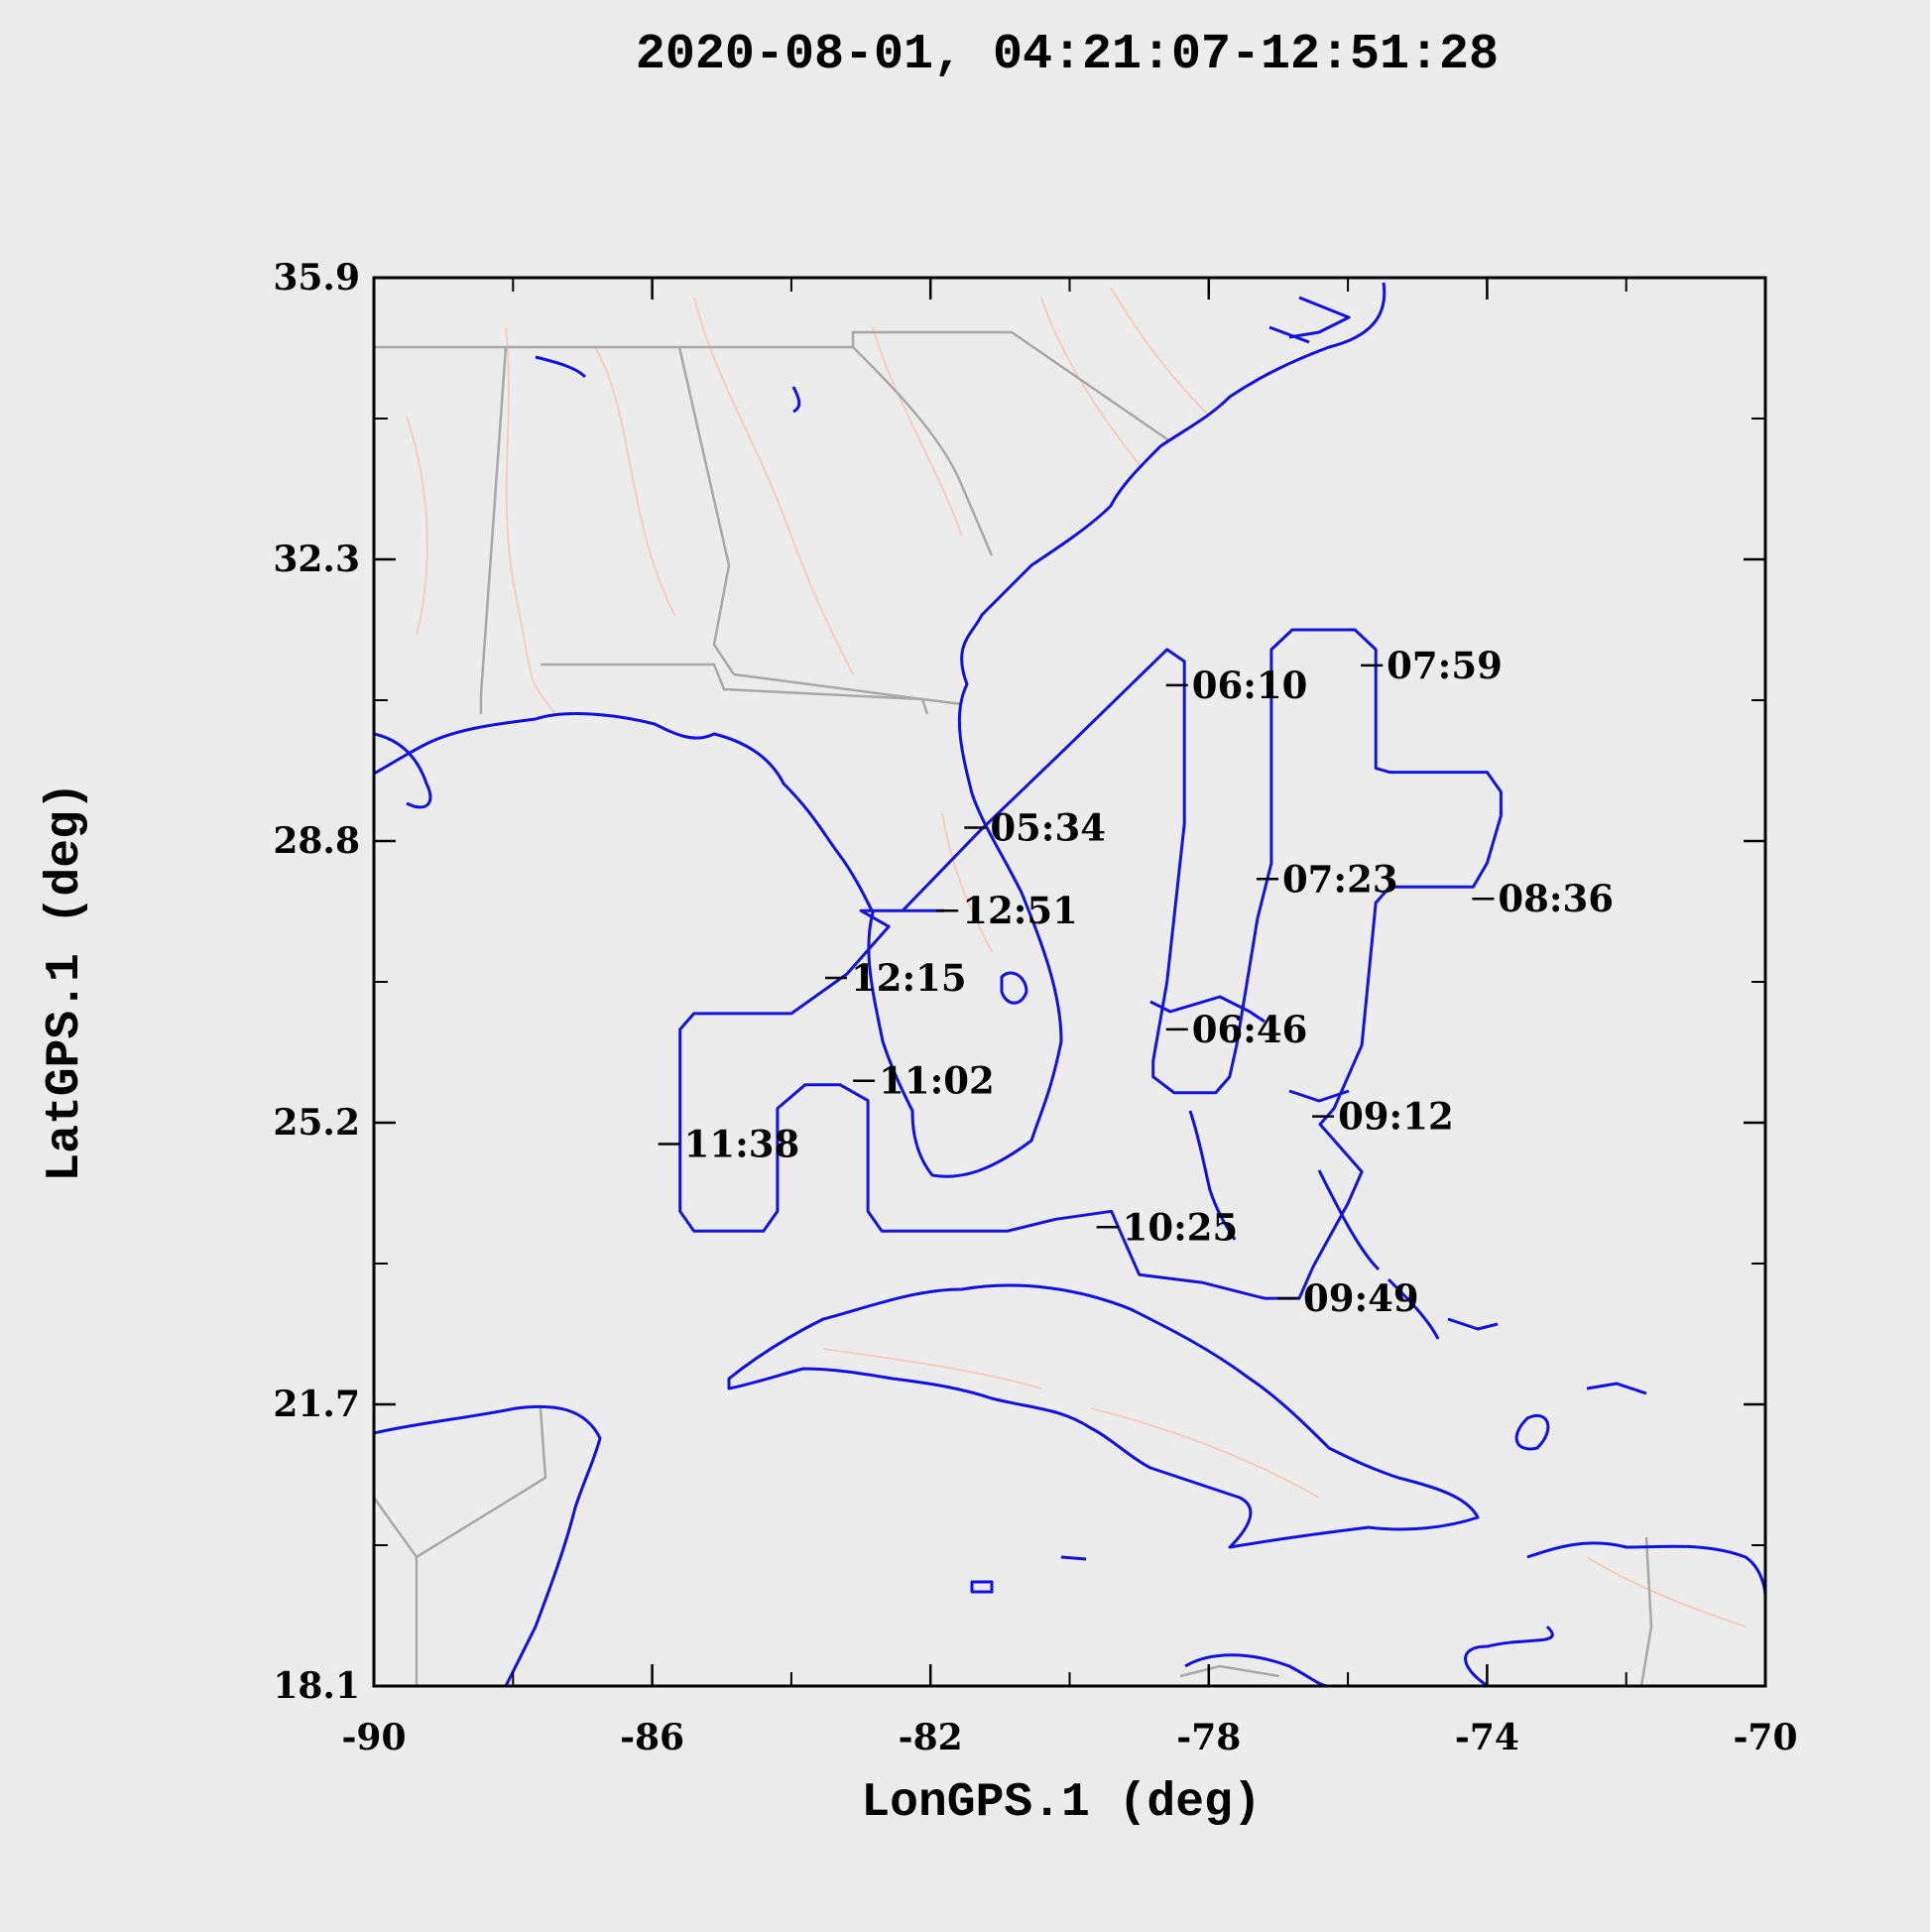  What do you see at coordinates (1061, 1803) in the screenshot?
I see `x-axis-title: LonGPS.1 (deg)` at bounding box center [1061, 1803].